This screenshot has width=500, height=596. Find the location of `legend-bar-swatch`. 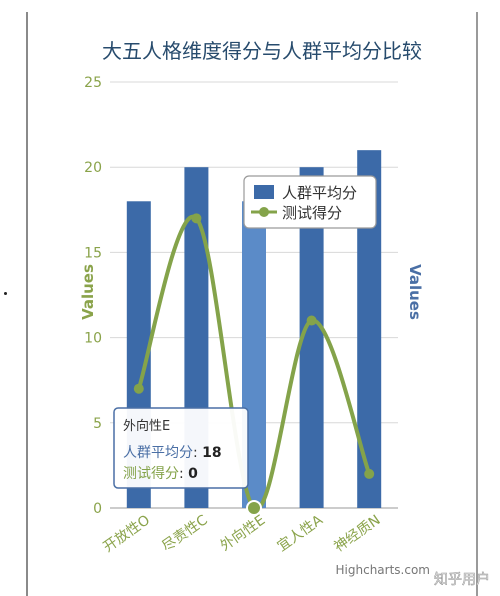

legend-bar-swatch is located at coordinates (264, 192).